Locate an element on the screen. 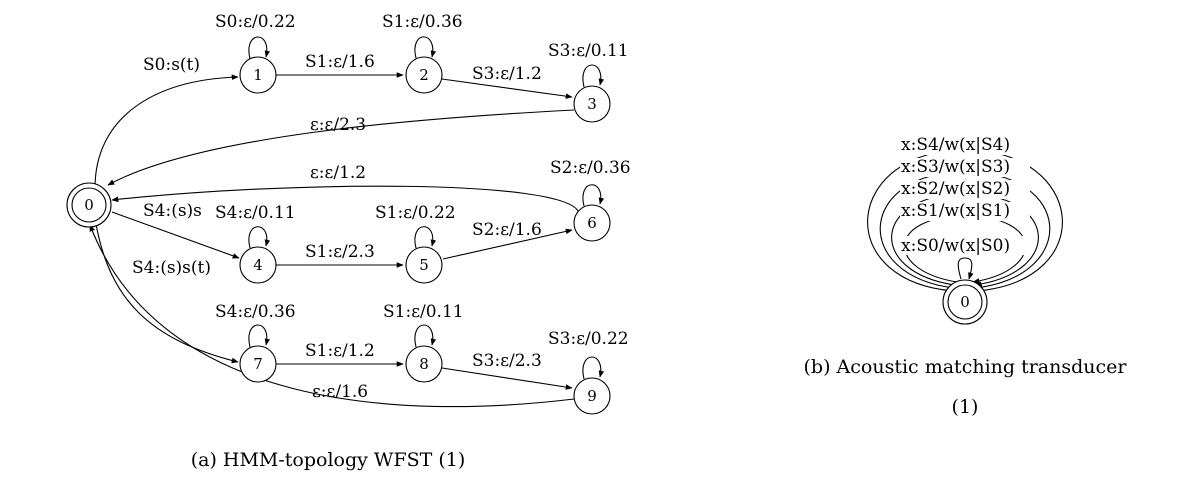  arc-label-1-1: S0:ε/0.22 is located at coordinates (255, 22).